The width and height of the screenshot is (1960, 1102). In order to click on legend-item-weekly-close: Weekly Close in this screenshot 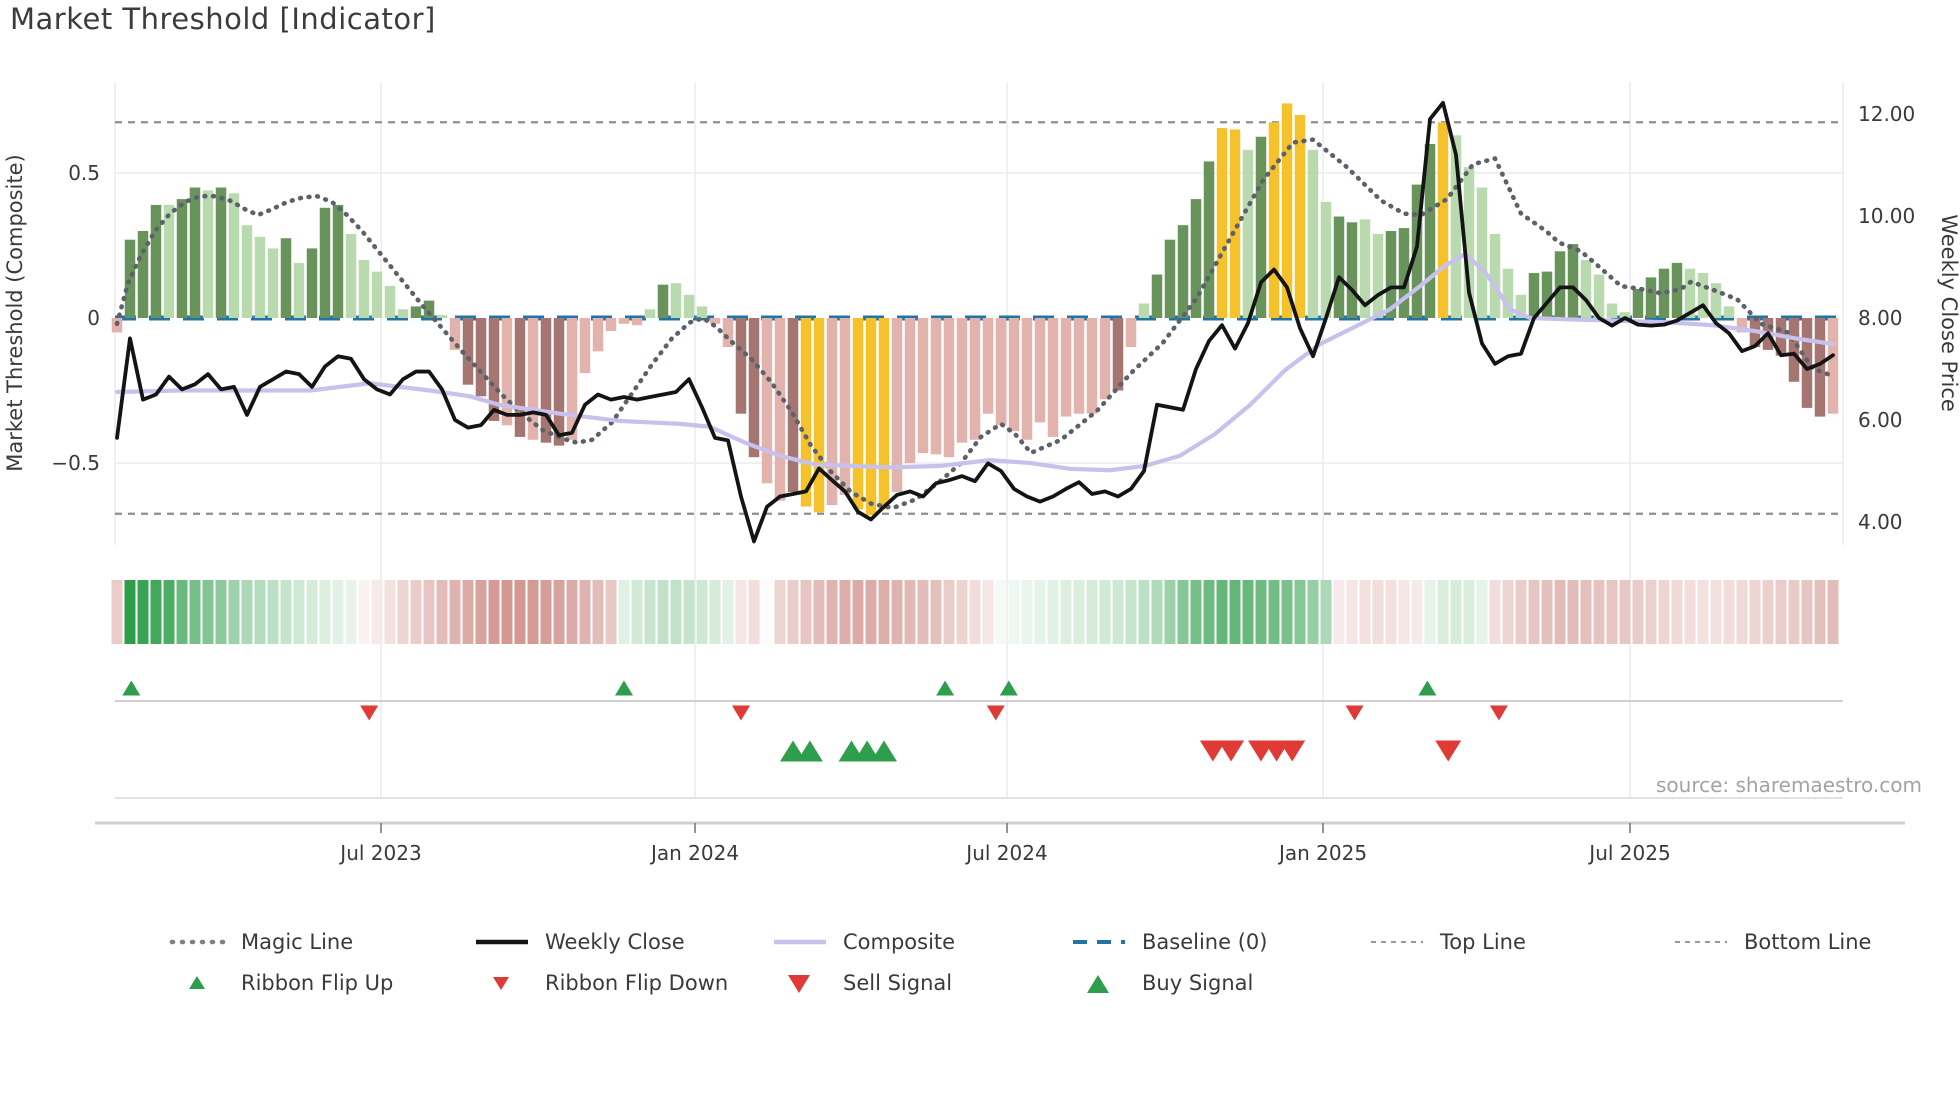, I will do `click(579, 942)`.